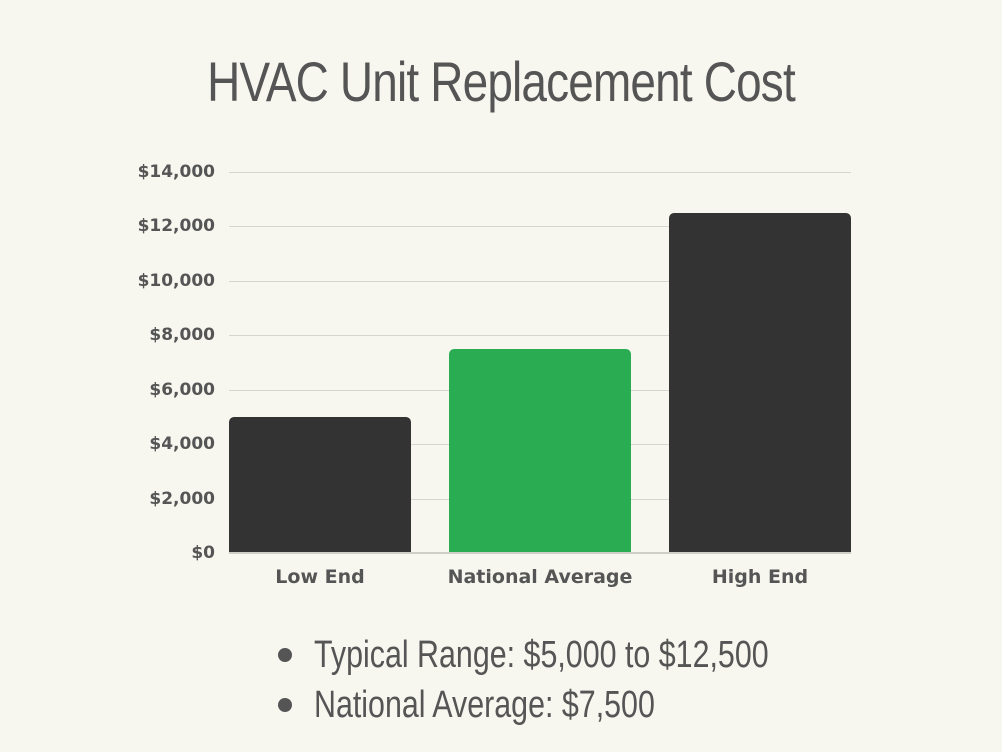 This screenshot has width=1002, height=752. I want to click on y-tick-label: $2,000, so click(182, 498).